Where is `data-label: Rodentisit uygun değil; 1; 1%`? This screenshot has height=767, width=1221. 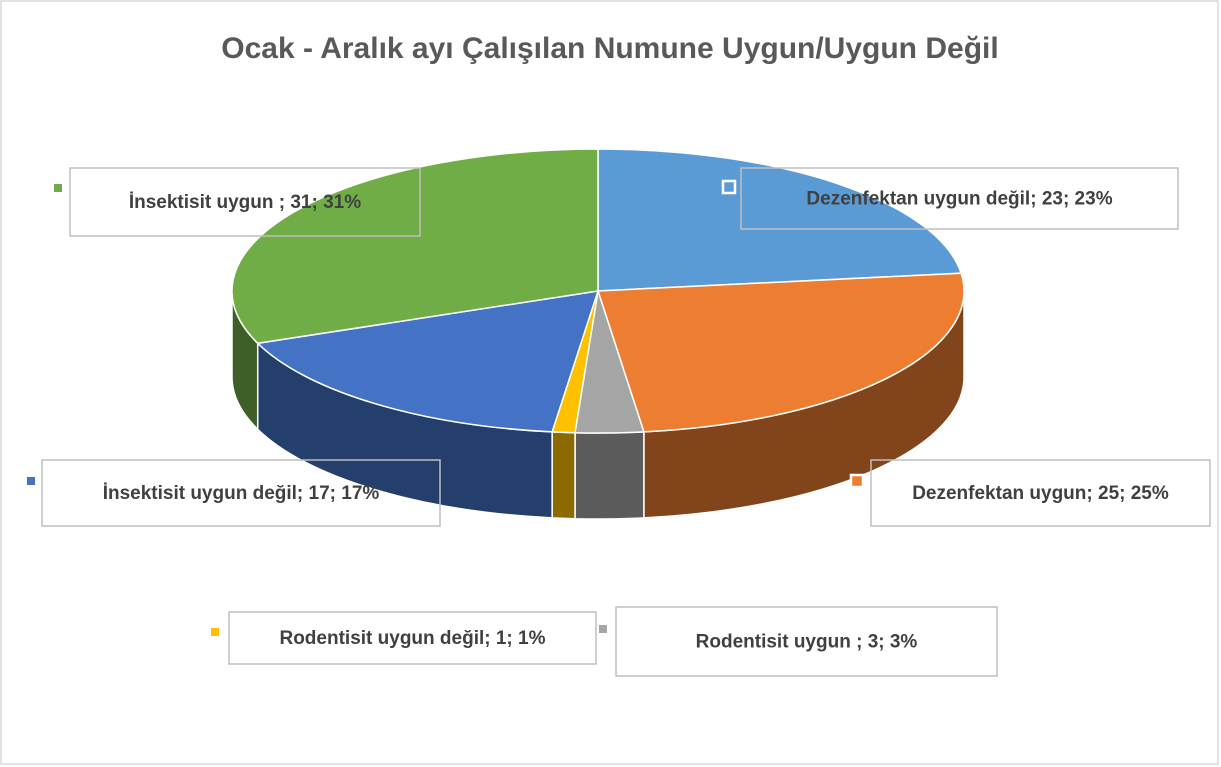 data-label: Rodentisit uygun değil; 1; 1% is located at coordinates (412, 638).